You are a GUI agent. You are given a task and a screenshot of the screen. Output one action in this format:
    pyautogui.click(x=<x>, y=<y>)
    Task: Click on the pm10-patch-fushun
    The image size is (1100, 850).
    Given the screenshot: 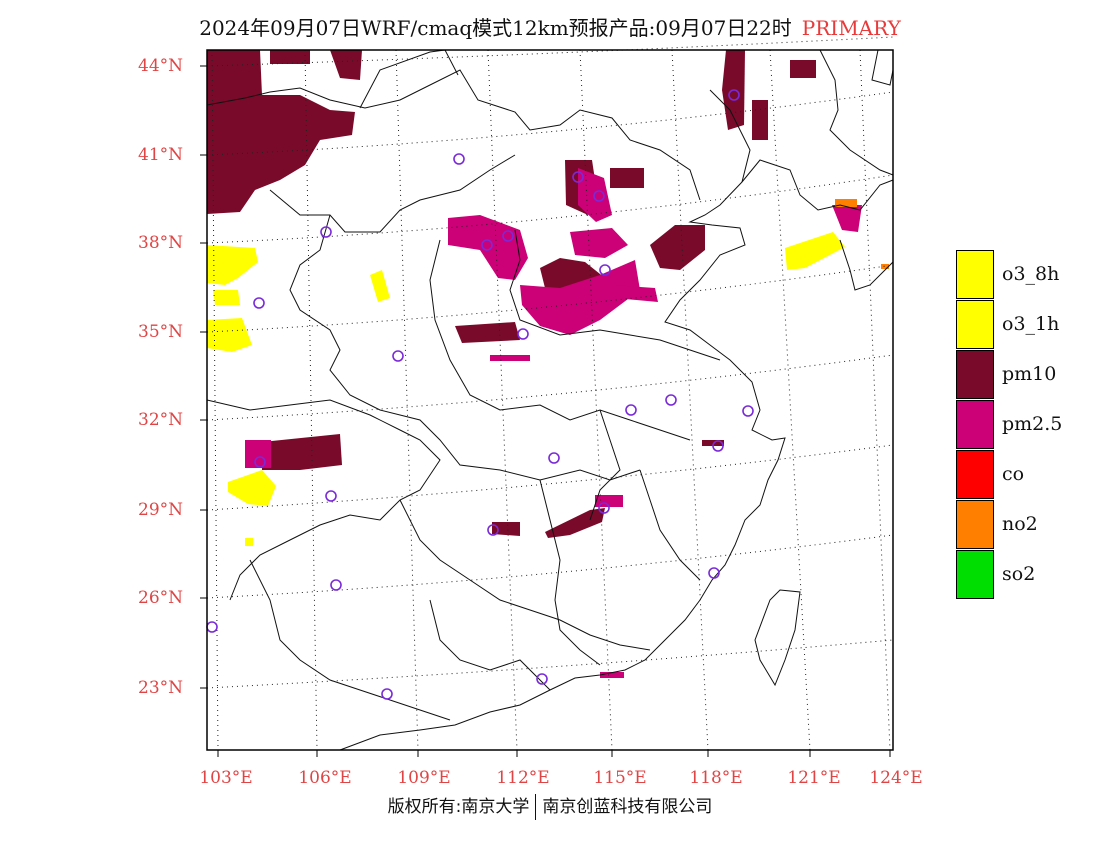 What is the action you would take?
    pyautogui.click(x=760, y=120)
    